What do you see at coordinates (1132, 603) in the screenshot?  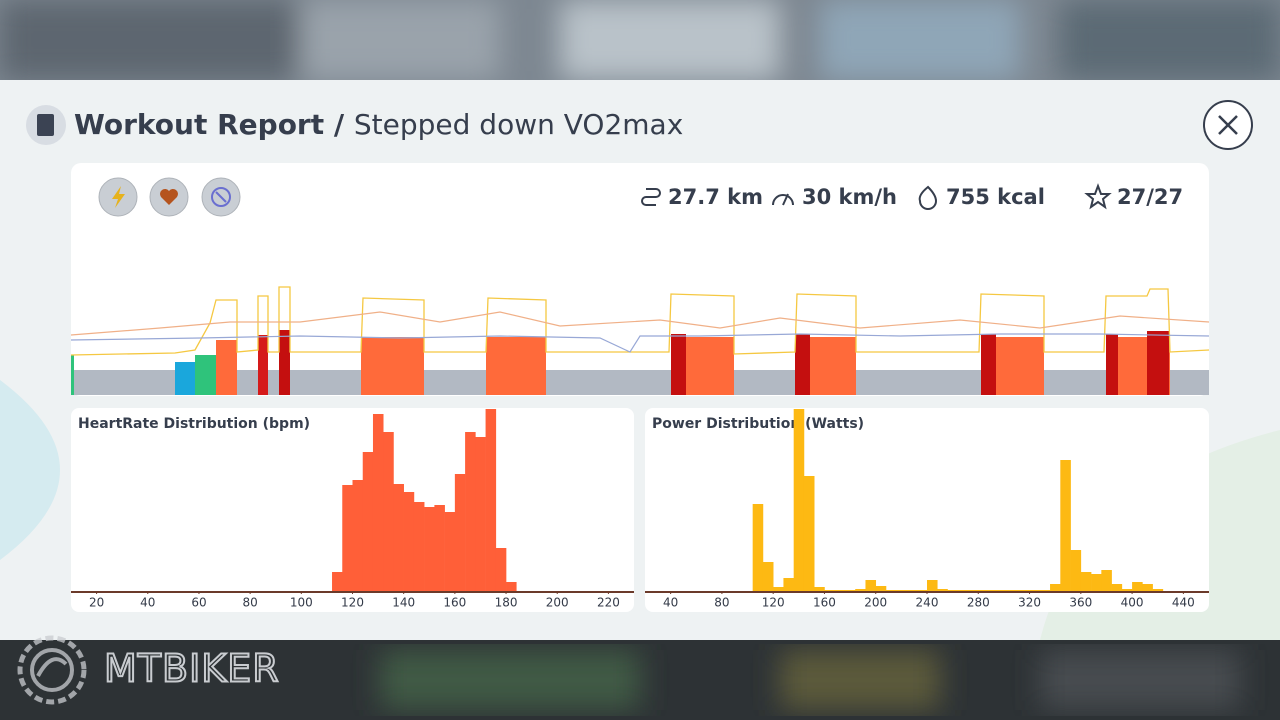 I see `x-tick-label: 400` at bounding box center [1132, 603].